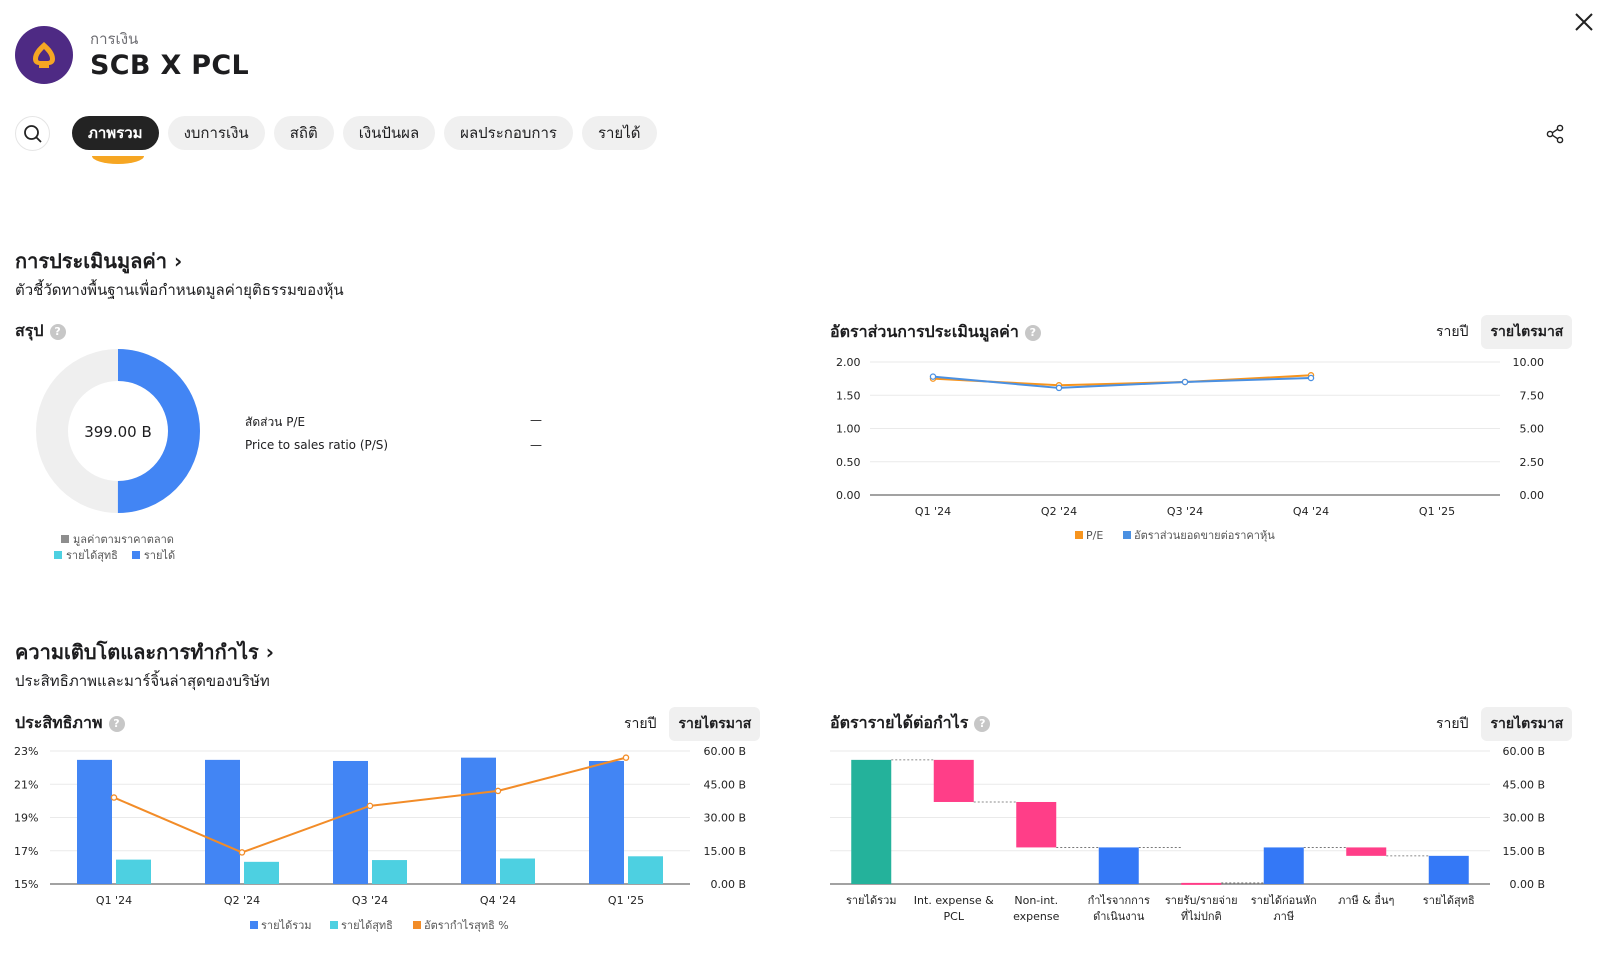 The height and width of the screenshot is (974, 1600). I want to click on tab-earnings: ผลประกอบการ, so click(508, 133).